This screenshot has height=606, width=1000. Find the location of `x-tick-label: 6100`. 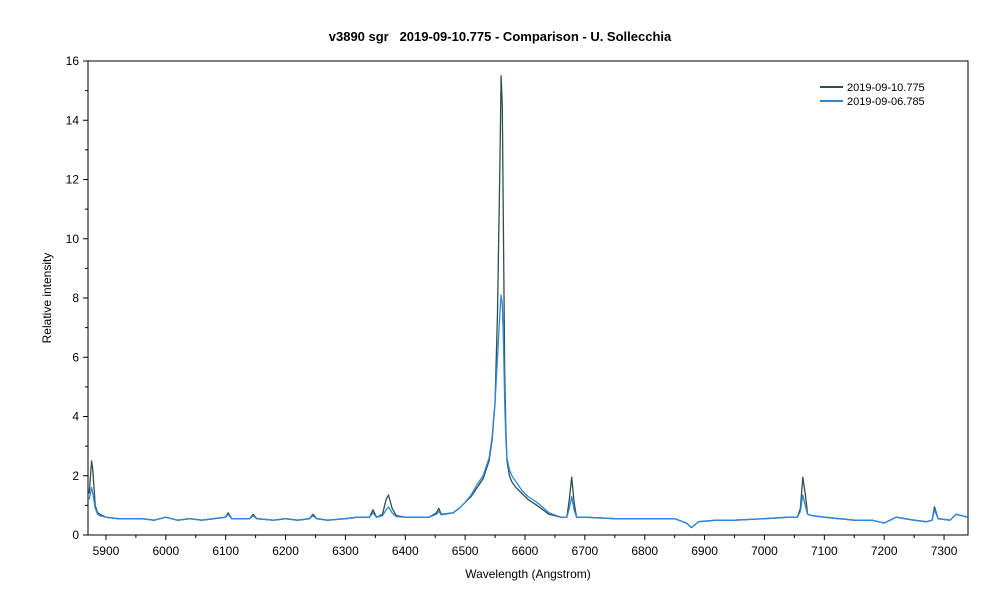

x-tick-label: 6100 is located at coordinates (225, 551).